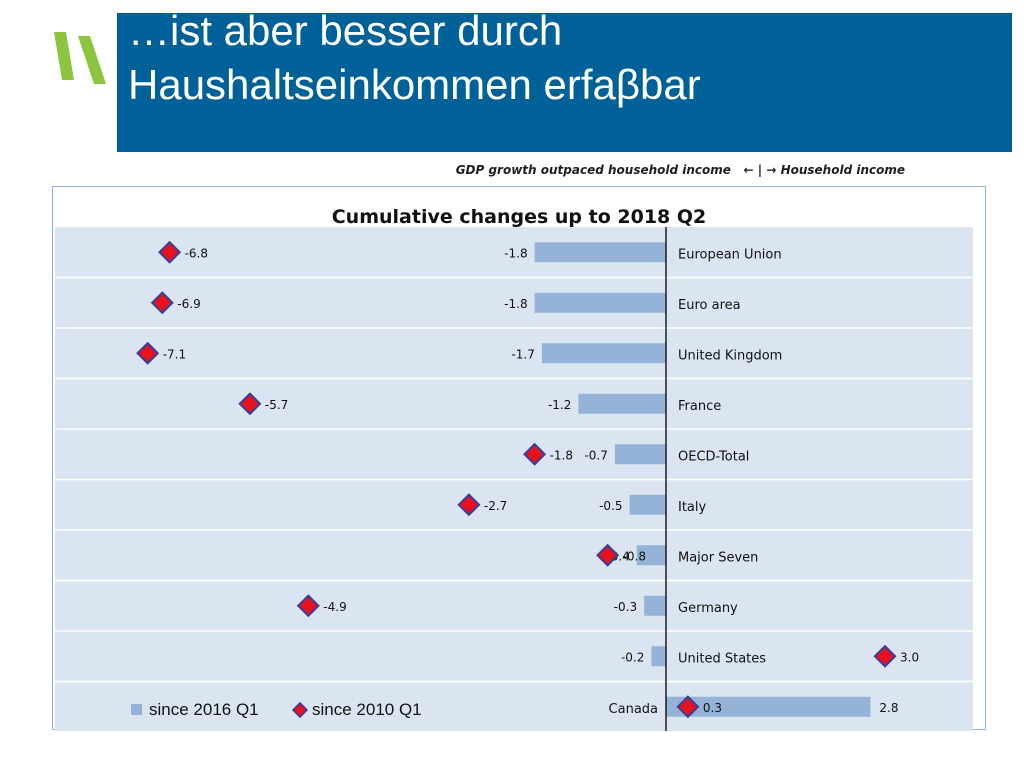 The image size is (1024, 768). What do you see at coordinates (188, 304) in the screenshot?
I see `marker-value-label: -6.9` at bounding box center [188, 304].